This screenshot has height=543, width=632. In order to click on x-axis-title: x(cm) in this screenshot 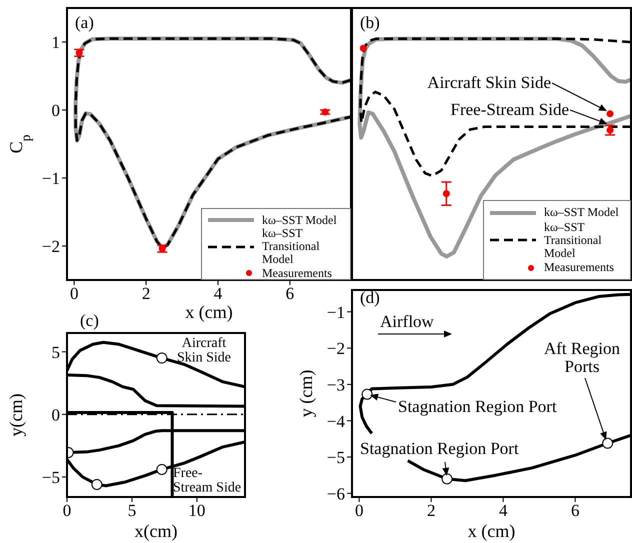, I will do `click(156, 531)`.